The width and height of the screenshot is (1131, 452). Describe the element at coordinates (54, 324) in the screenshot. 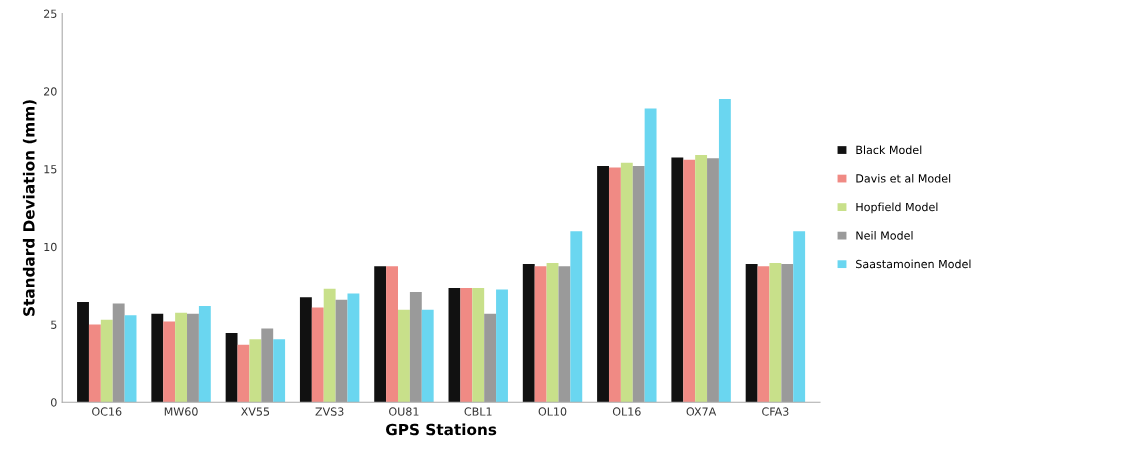

I see `y-tick-label: 5` at that location.